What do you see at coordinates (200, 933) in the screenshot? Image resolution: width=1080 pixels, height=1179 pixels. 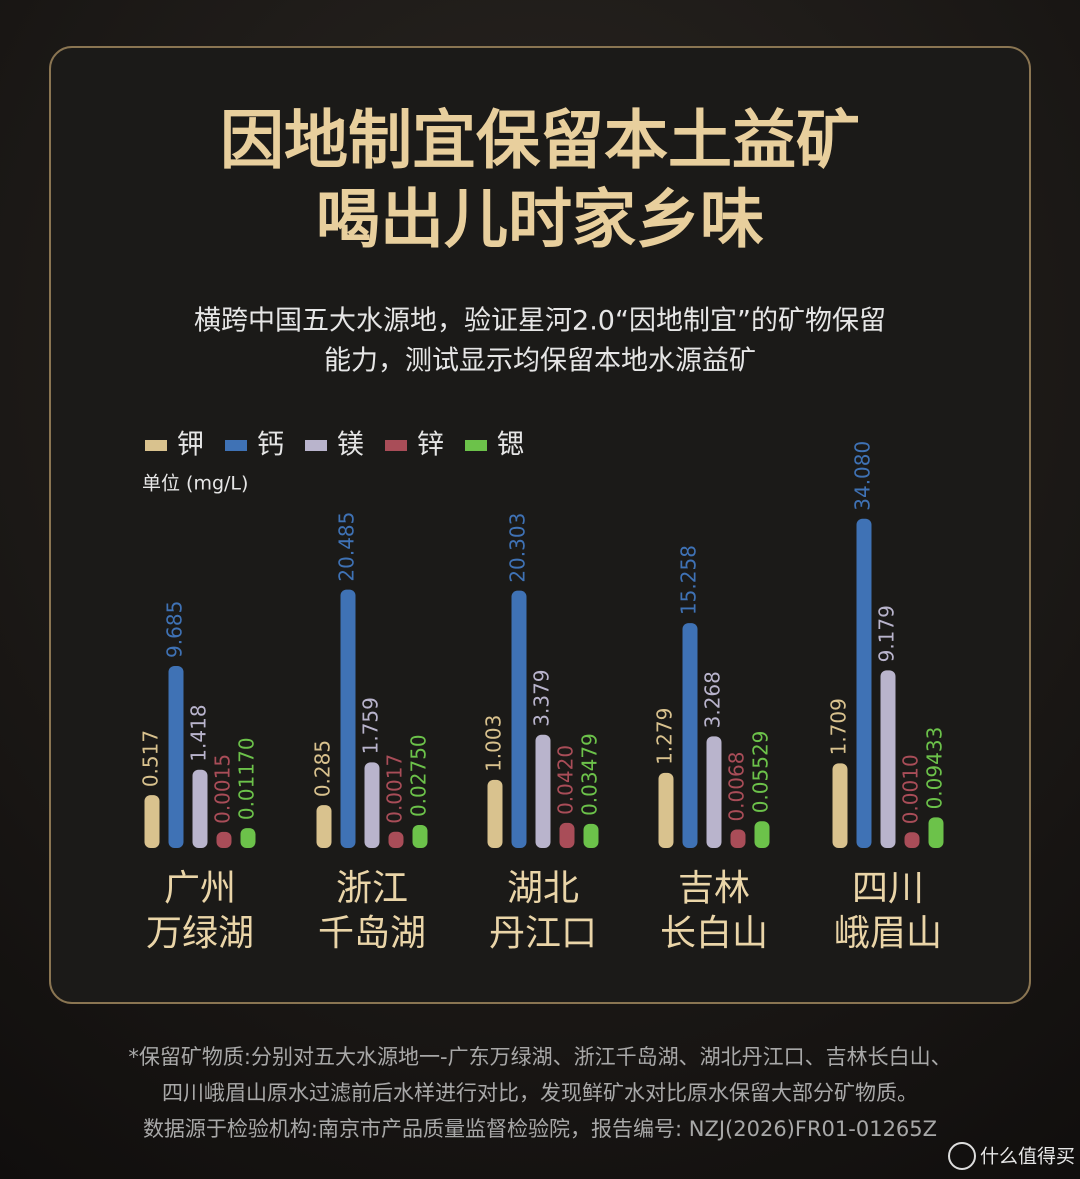 I see `category-label: 万绿湖` at bounding box center [200, 933].